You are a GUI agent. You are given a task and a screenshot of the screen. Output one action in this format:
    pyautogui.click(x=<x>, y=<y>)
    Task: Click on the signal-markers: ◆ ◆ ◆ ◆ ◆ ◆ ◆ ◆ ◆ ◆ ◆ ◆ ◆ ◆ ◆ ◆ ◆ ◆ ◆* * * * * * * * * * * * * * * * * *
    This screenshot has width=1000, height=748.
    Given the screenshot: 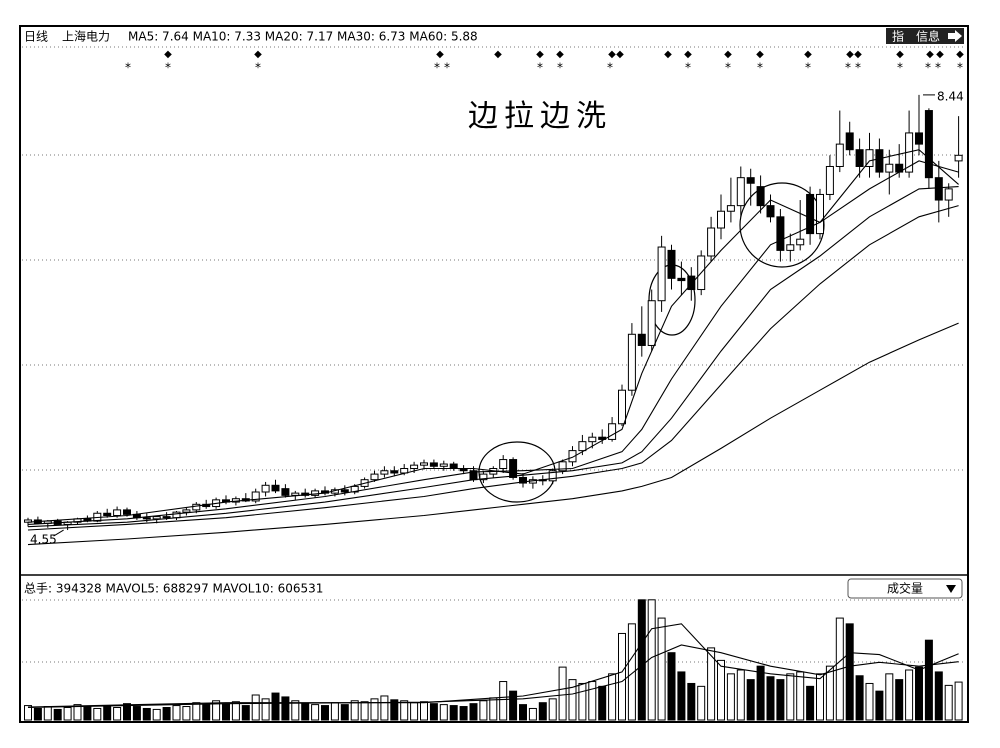 What is the action you would take?
    pyautogui.click(x=544, y=62)
    